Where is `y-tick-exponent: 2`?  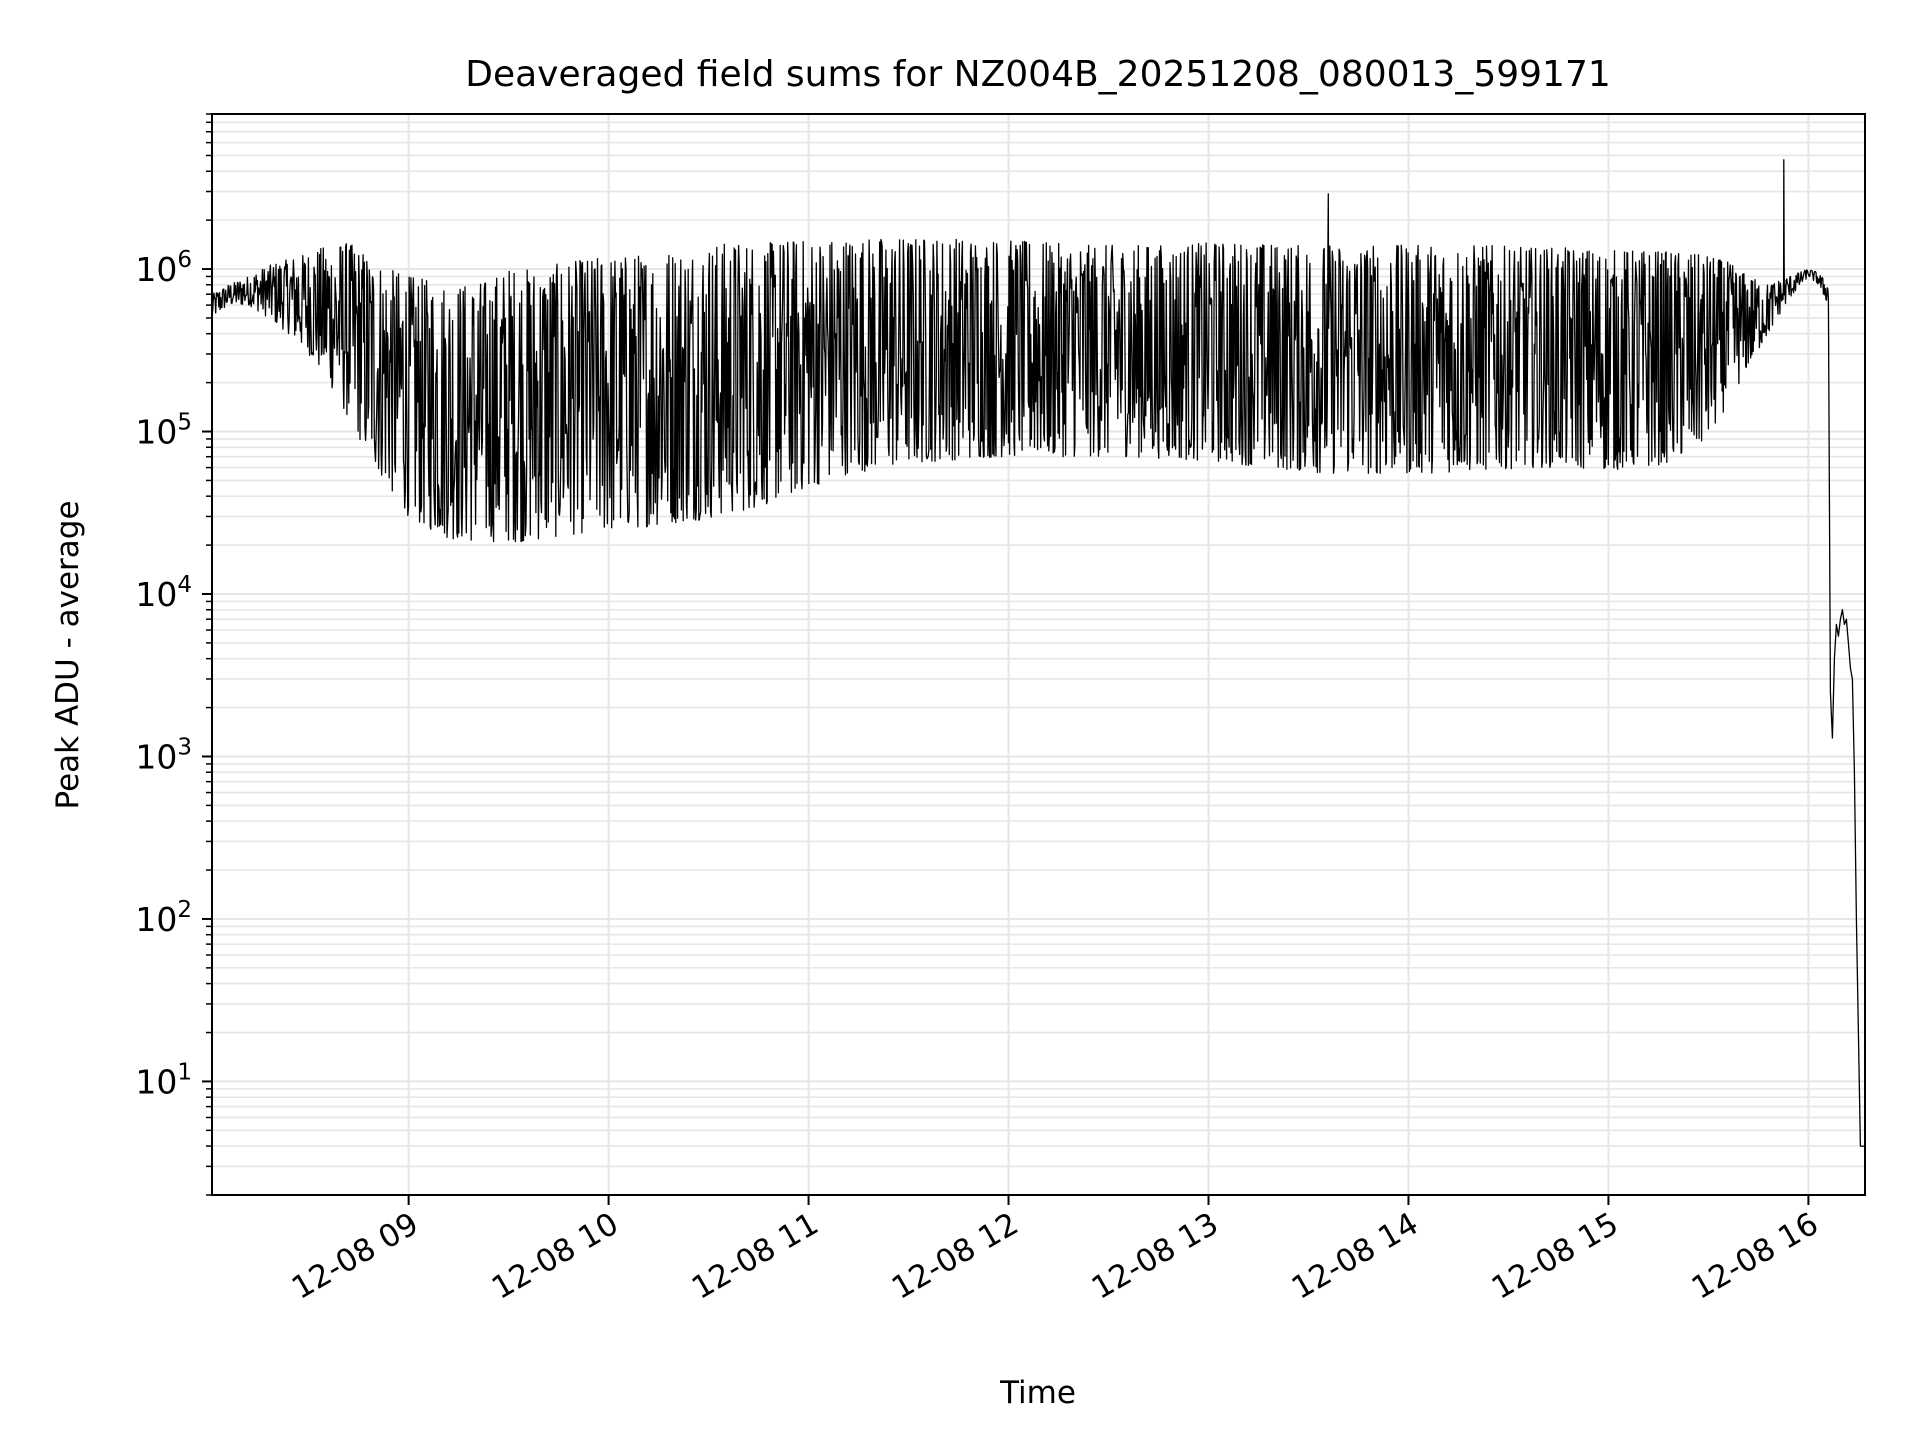 y-tick-exponent: 2 is located at coordinates (184, 910).